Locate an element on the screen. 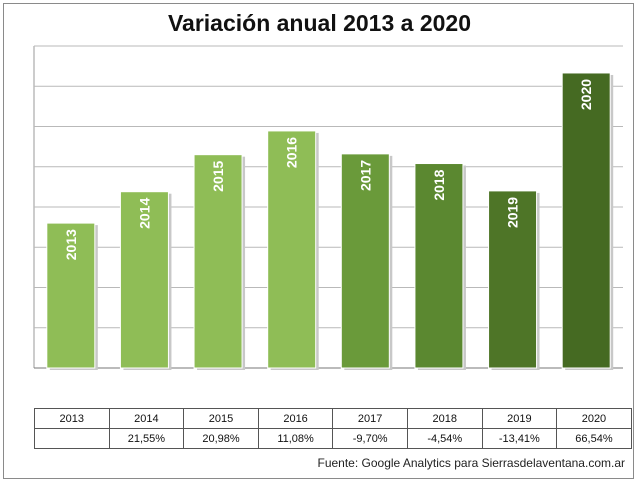 The image size is (639, 484). bar-2015 is located at coordinates (218, 261).